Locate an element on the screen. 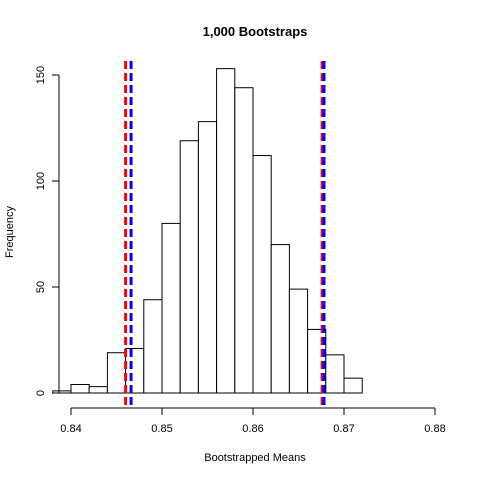 This screenshot has height=480, width=480. x-tick-label: 0.87 is located at coordinates (343, 429).